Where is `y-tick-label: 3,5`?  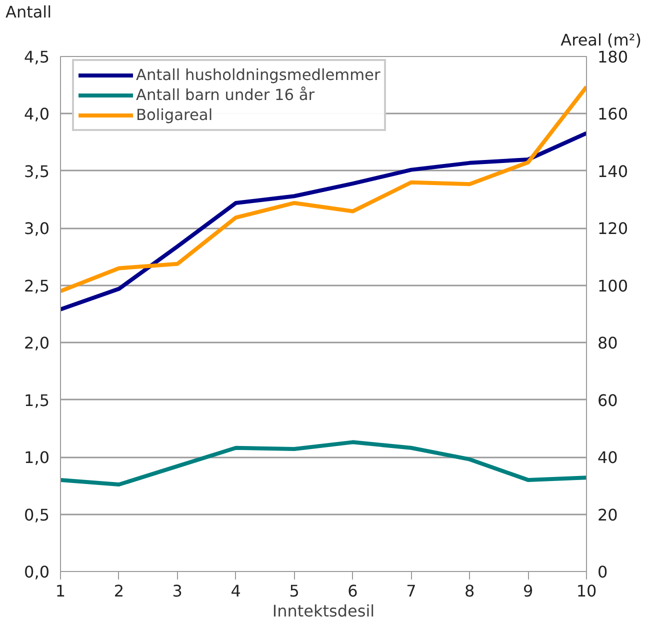
y-tick-label: 3,5 is located at coordinates (37, 171).